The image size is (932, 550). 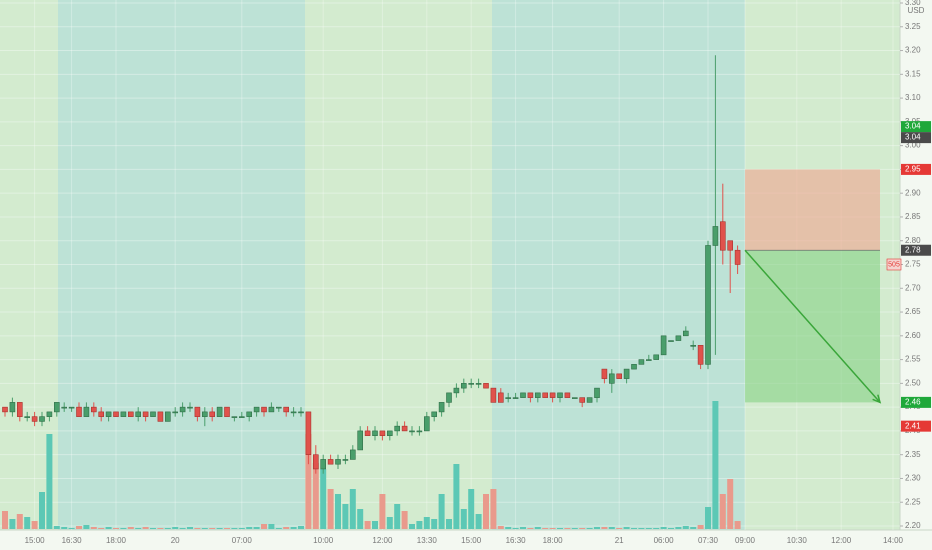 I want to click on y-tick-label: 2.80, so click(x=913, y=240).